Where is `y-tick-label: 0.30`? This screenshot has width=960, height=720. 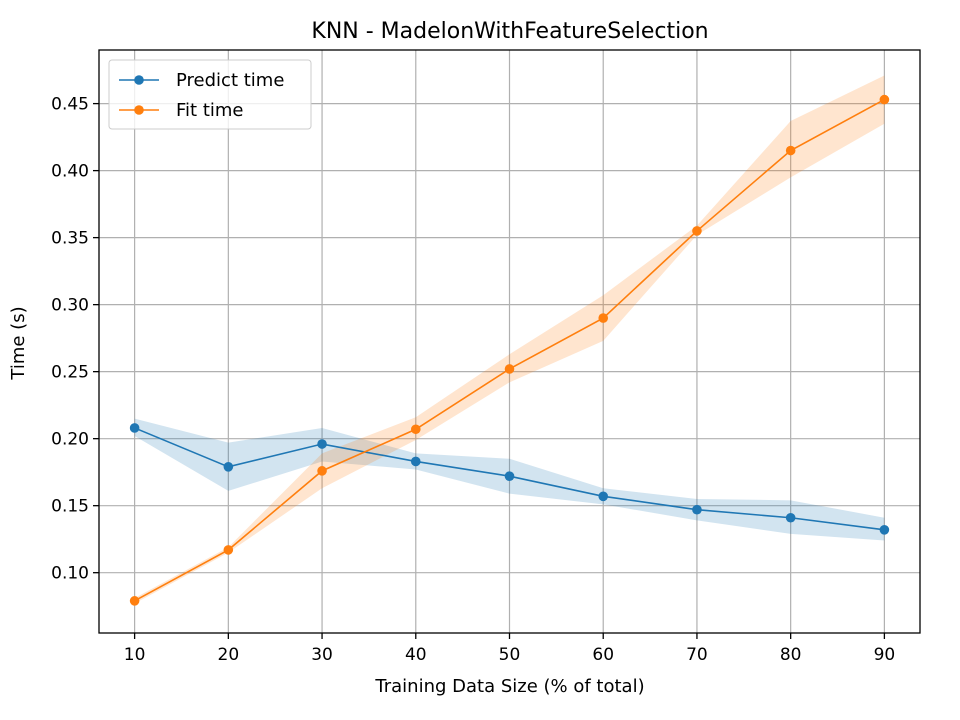
y-tick-label: 0.30 is located at coordinates (70, 306).